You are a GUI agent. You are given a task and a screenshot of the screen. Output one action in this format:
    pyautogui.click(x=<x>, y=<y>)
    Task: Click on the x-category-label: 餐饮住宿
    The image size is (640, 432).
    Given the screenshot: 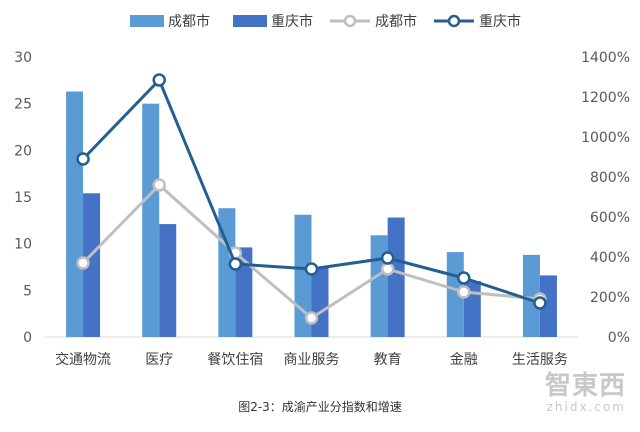 What is the action you would take?
    pyautogui.click(x=235, y=359)
    